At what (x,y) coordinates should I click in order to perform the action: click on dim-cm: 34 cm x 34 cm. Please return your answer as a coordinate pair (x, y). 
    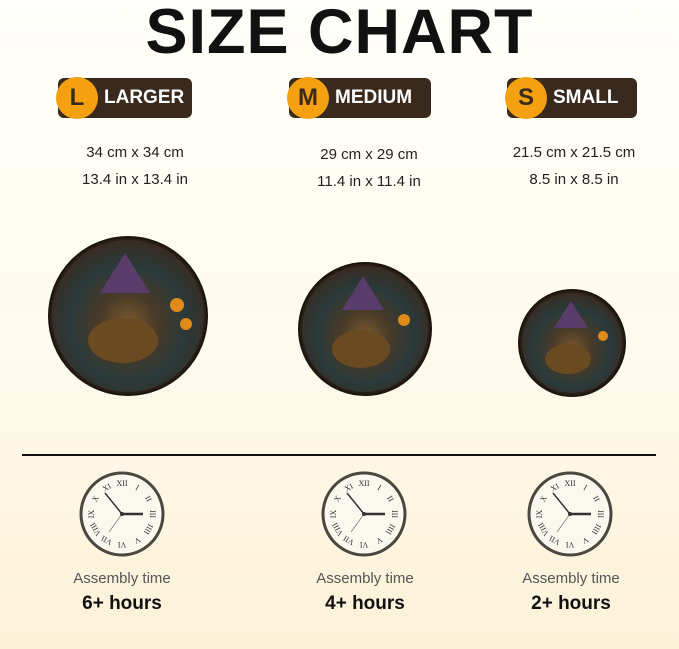
    Looking at the image, I should click on (135, 152).